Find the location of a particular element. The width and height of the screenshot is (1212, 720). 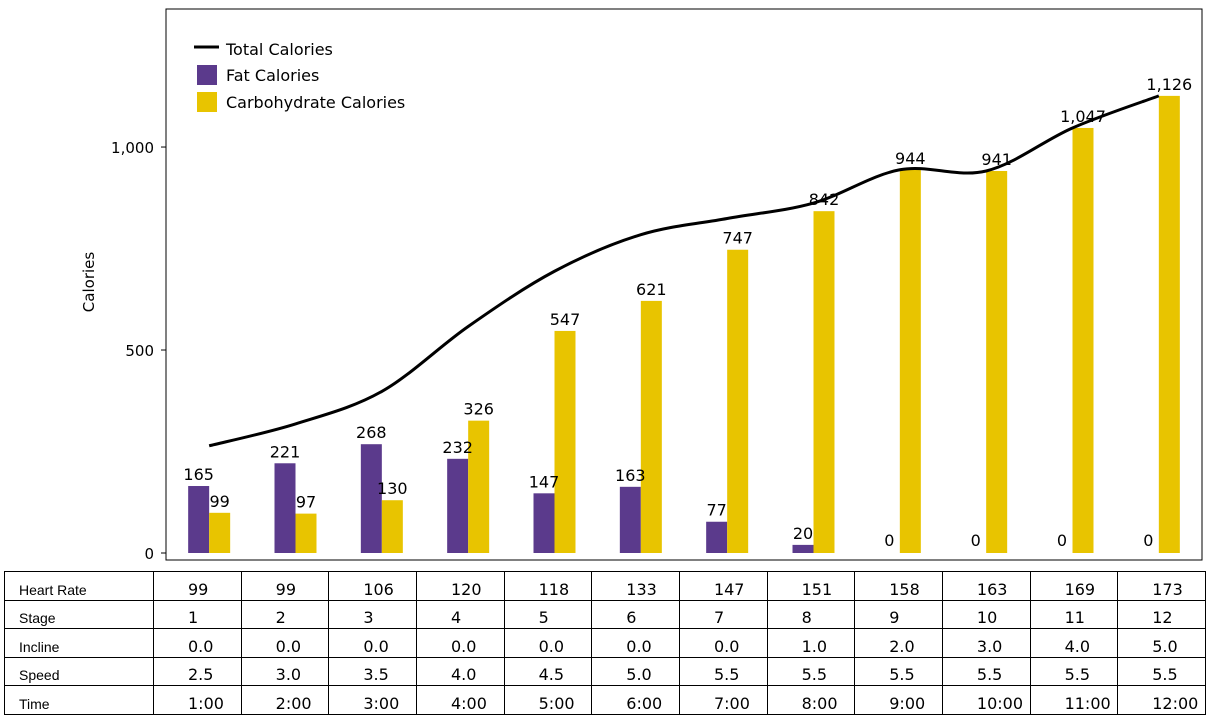

carbohydrate-calories-label: 621 is located at coordinates (651, 289).